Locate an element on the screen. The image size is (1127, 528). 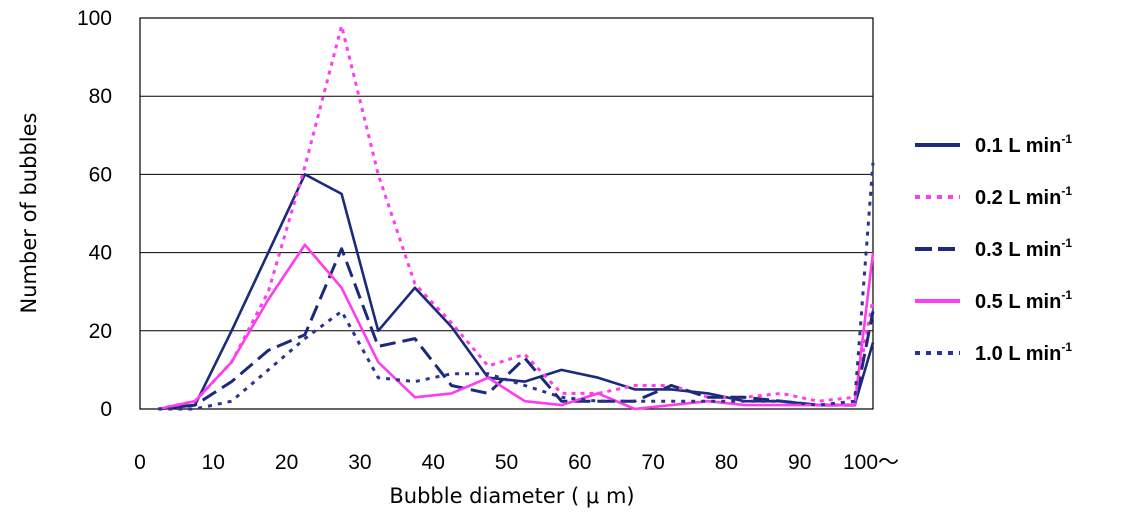
legend-label-4: 0.5 L min-1 is located at coordinates (1023, 300).